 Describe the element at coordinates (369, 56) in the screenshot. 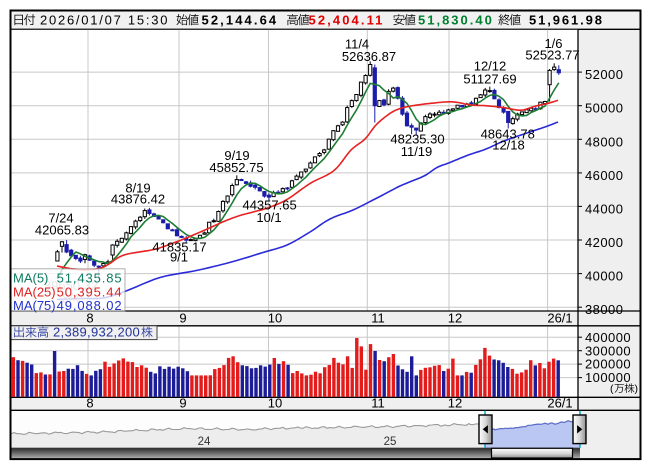

I see `svg-text: 52636.87` at that location.